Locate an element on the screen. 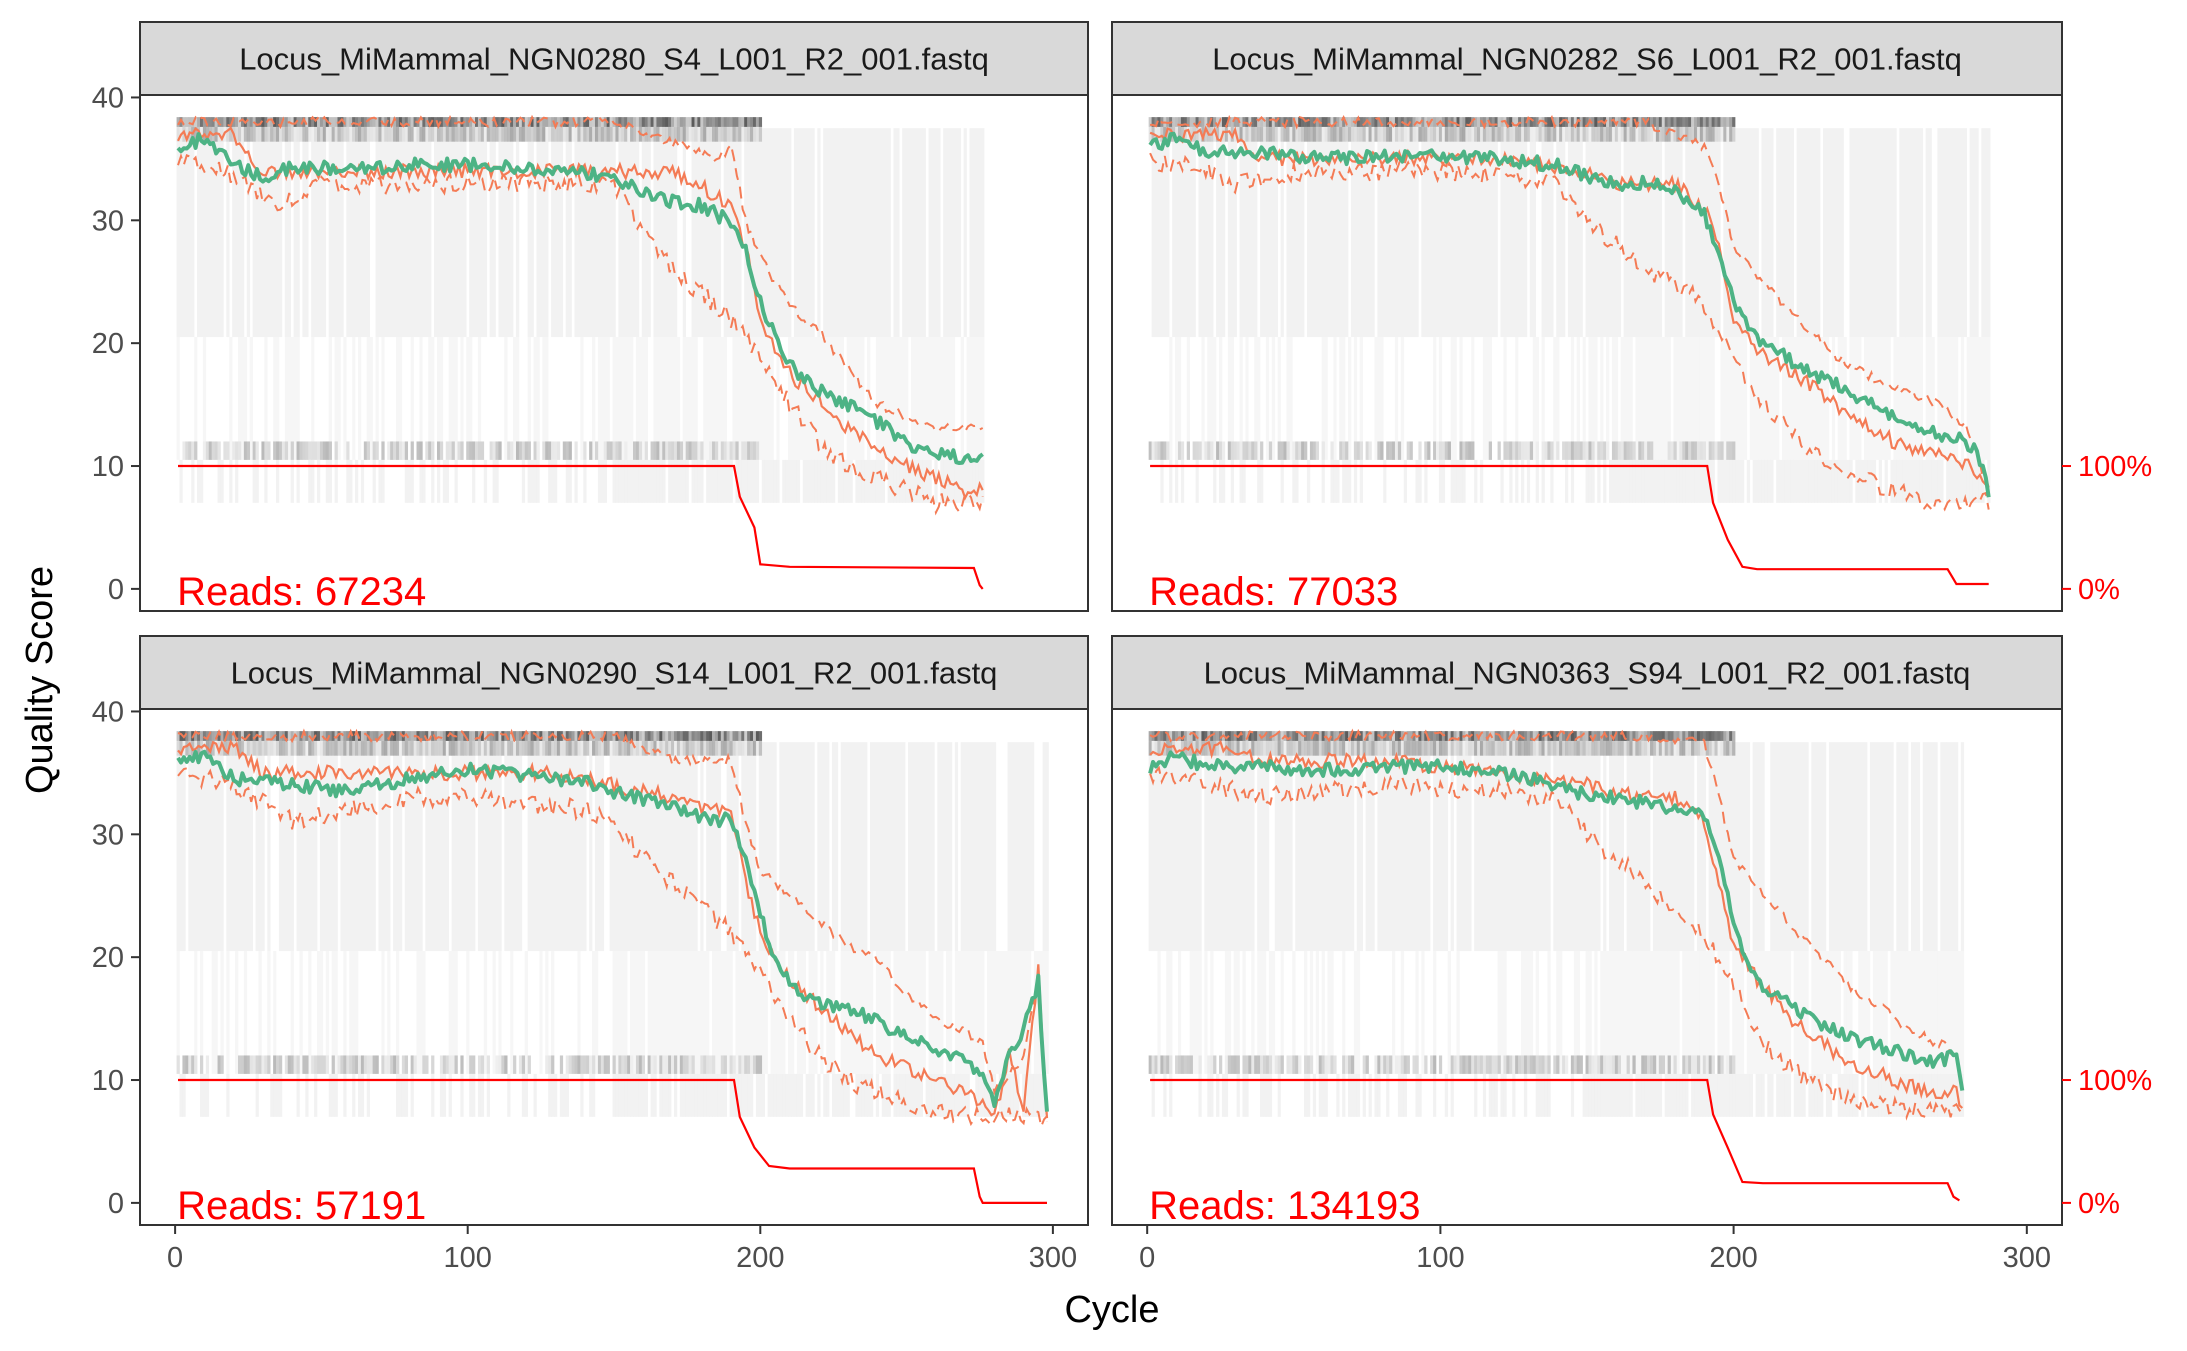 The width and height of the screenshot is (2187, 1351). reads-count-label: Reads: 134193 is located at coordinates (1284, 1206).